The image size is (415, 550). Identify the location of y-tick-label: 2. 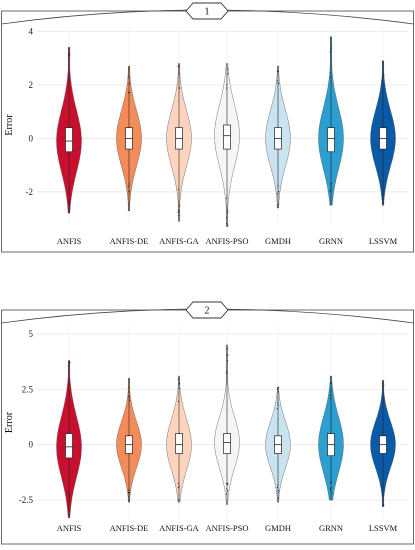
(31, 85).